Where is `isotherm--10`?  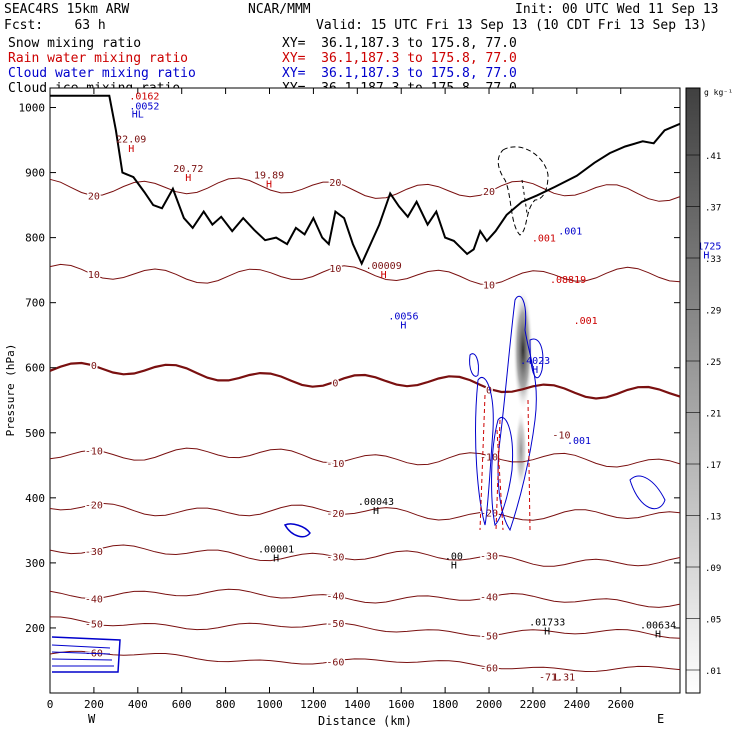 isotherm--10 is located at coordinates (365, 457).